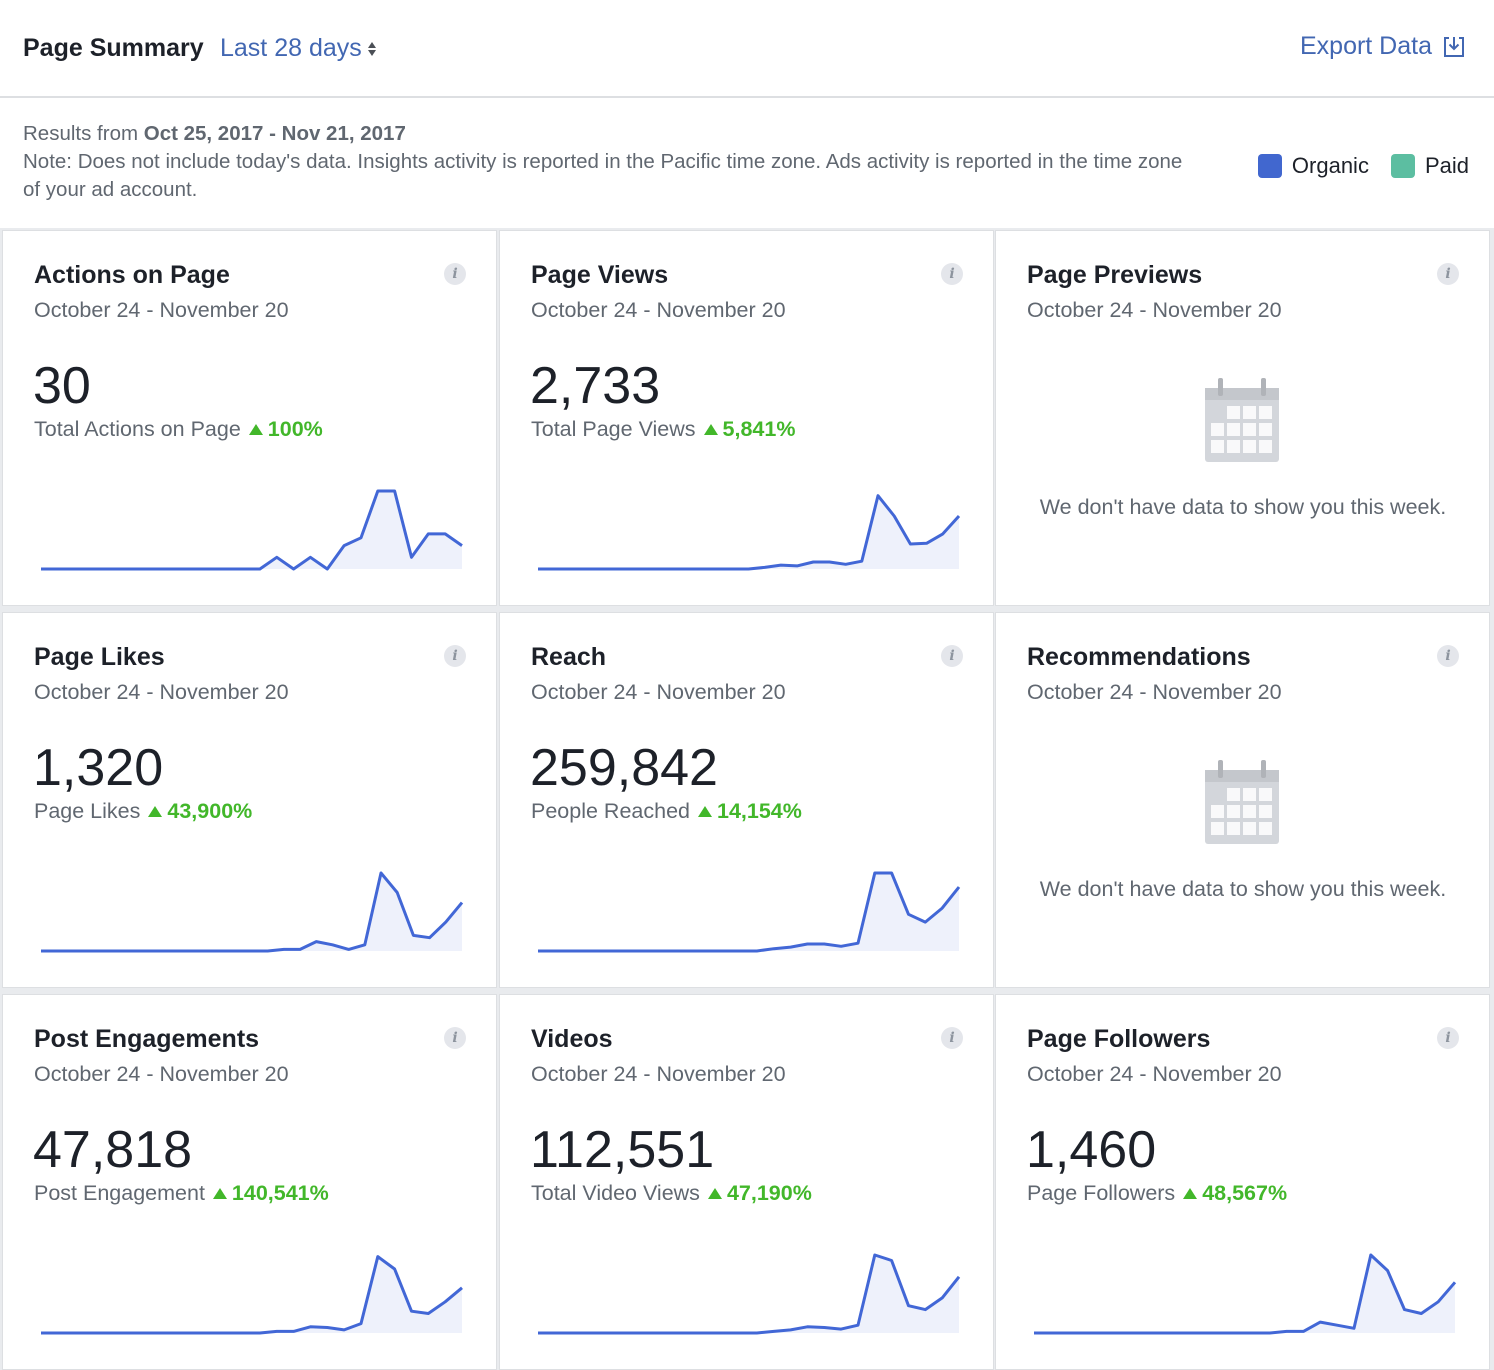 The width and height of the screenshot is (1494, 1370). I want to click on card-title: Page Likes, so click(99, 657).